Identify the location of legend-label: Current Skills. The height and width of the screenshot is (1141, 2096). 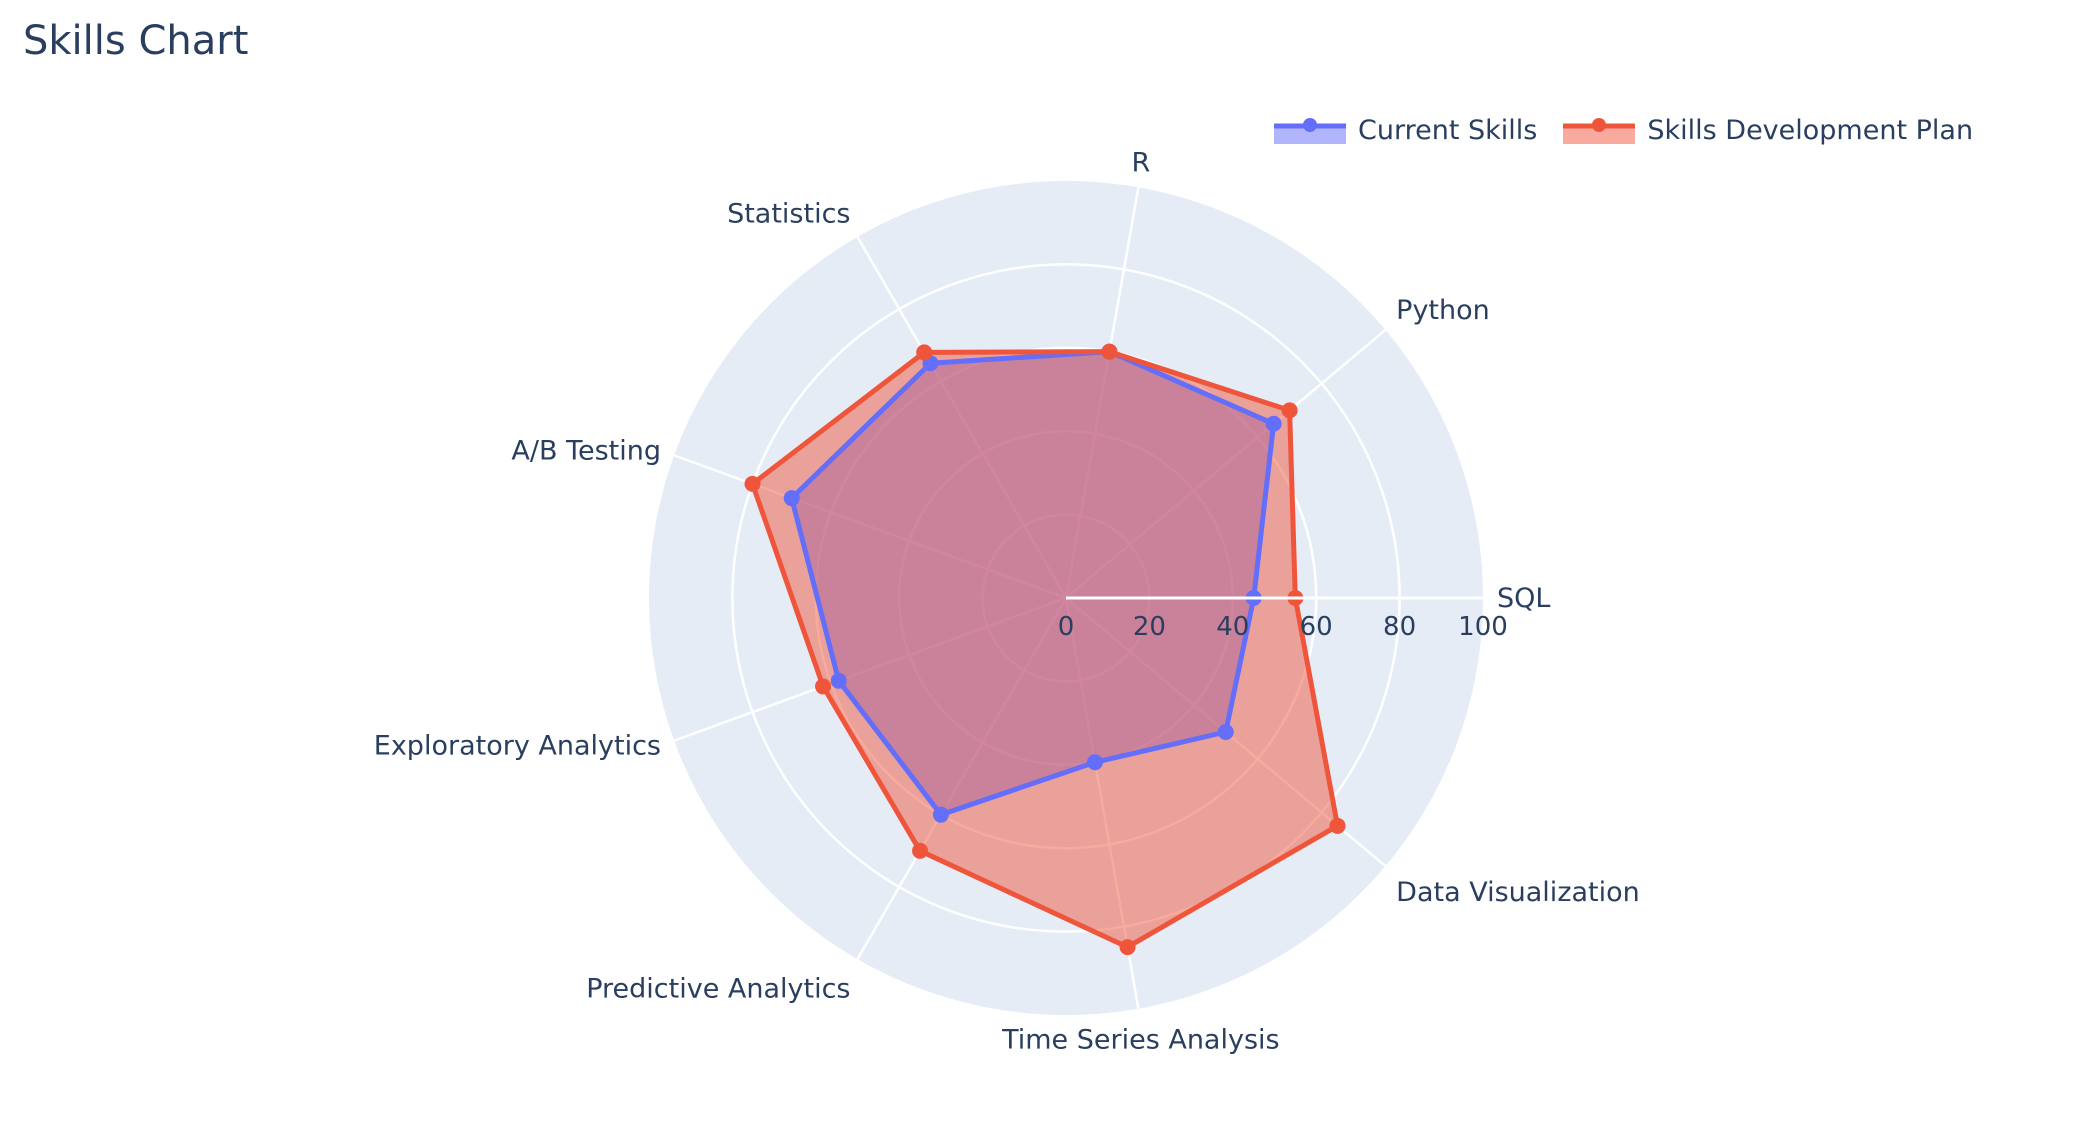
(1448, 130).